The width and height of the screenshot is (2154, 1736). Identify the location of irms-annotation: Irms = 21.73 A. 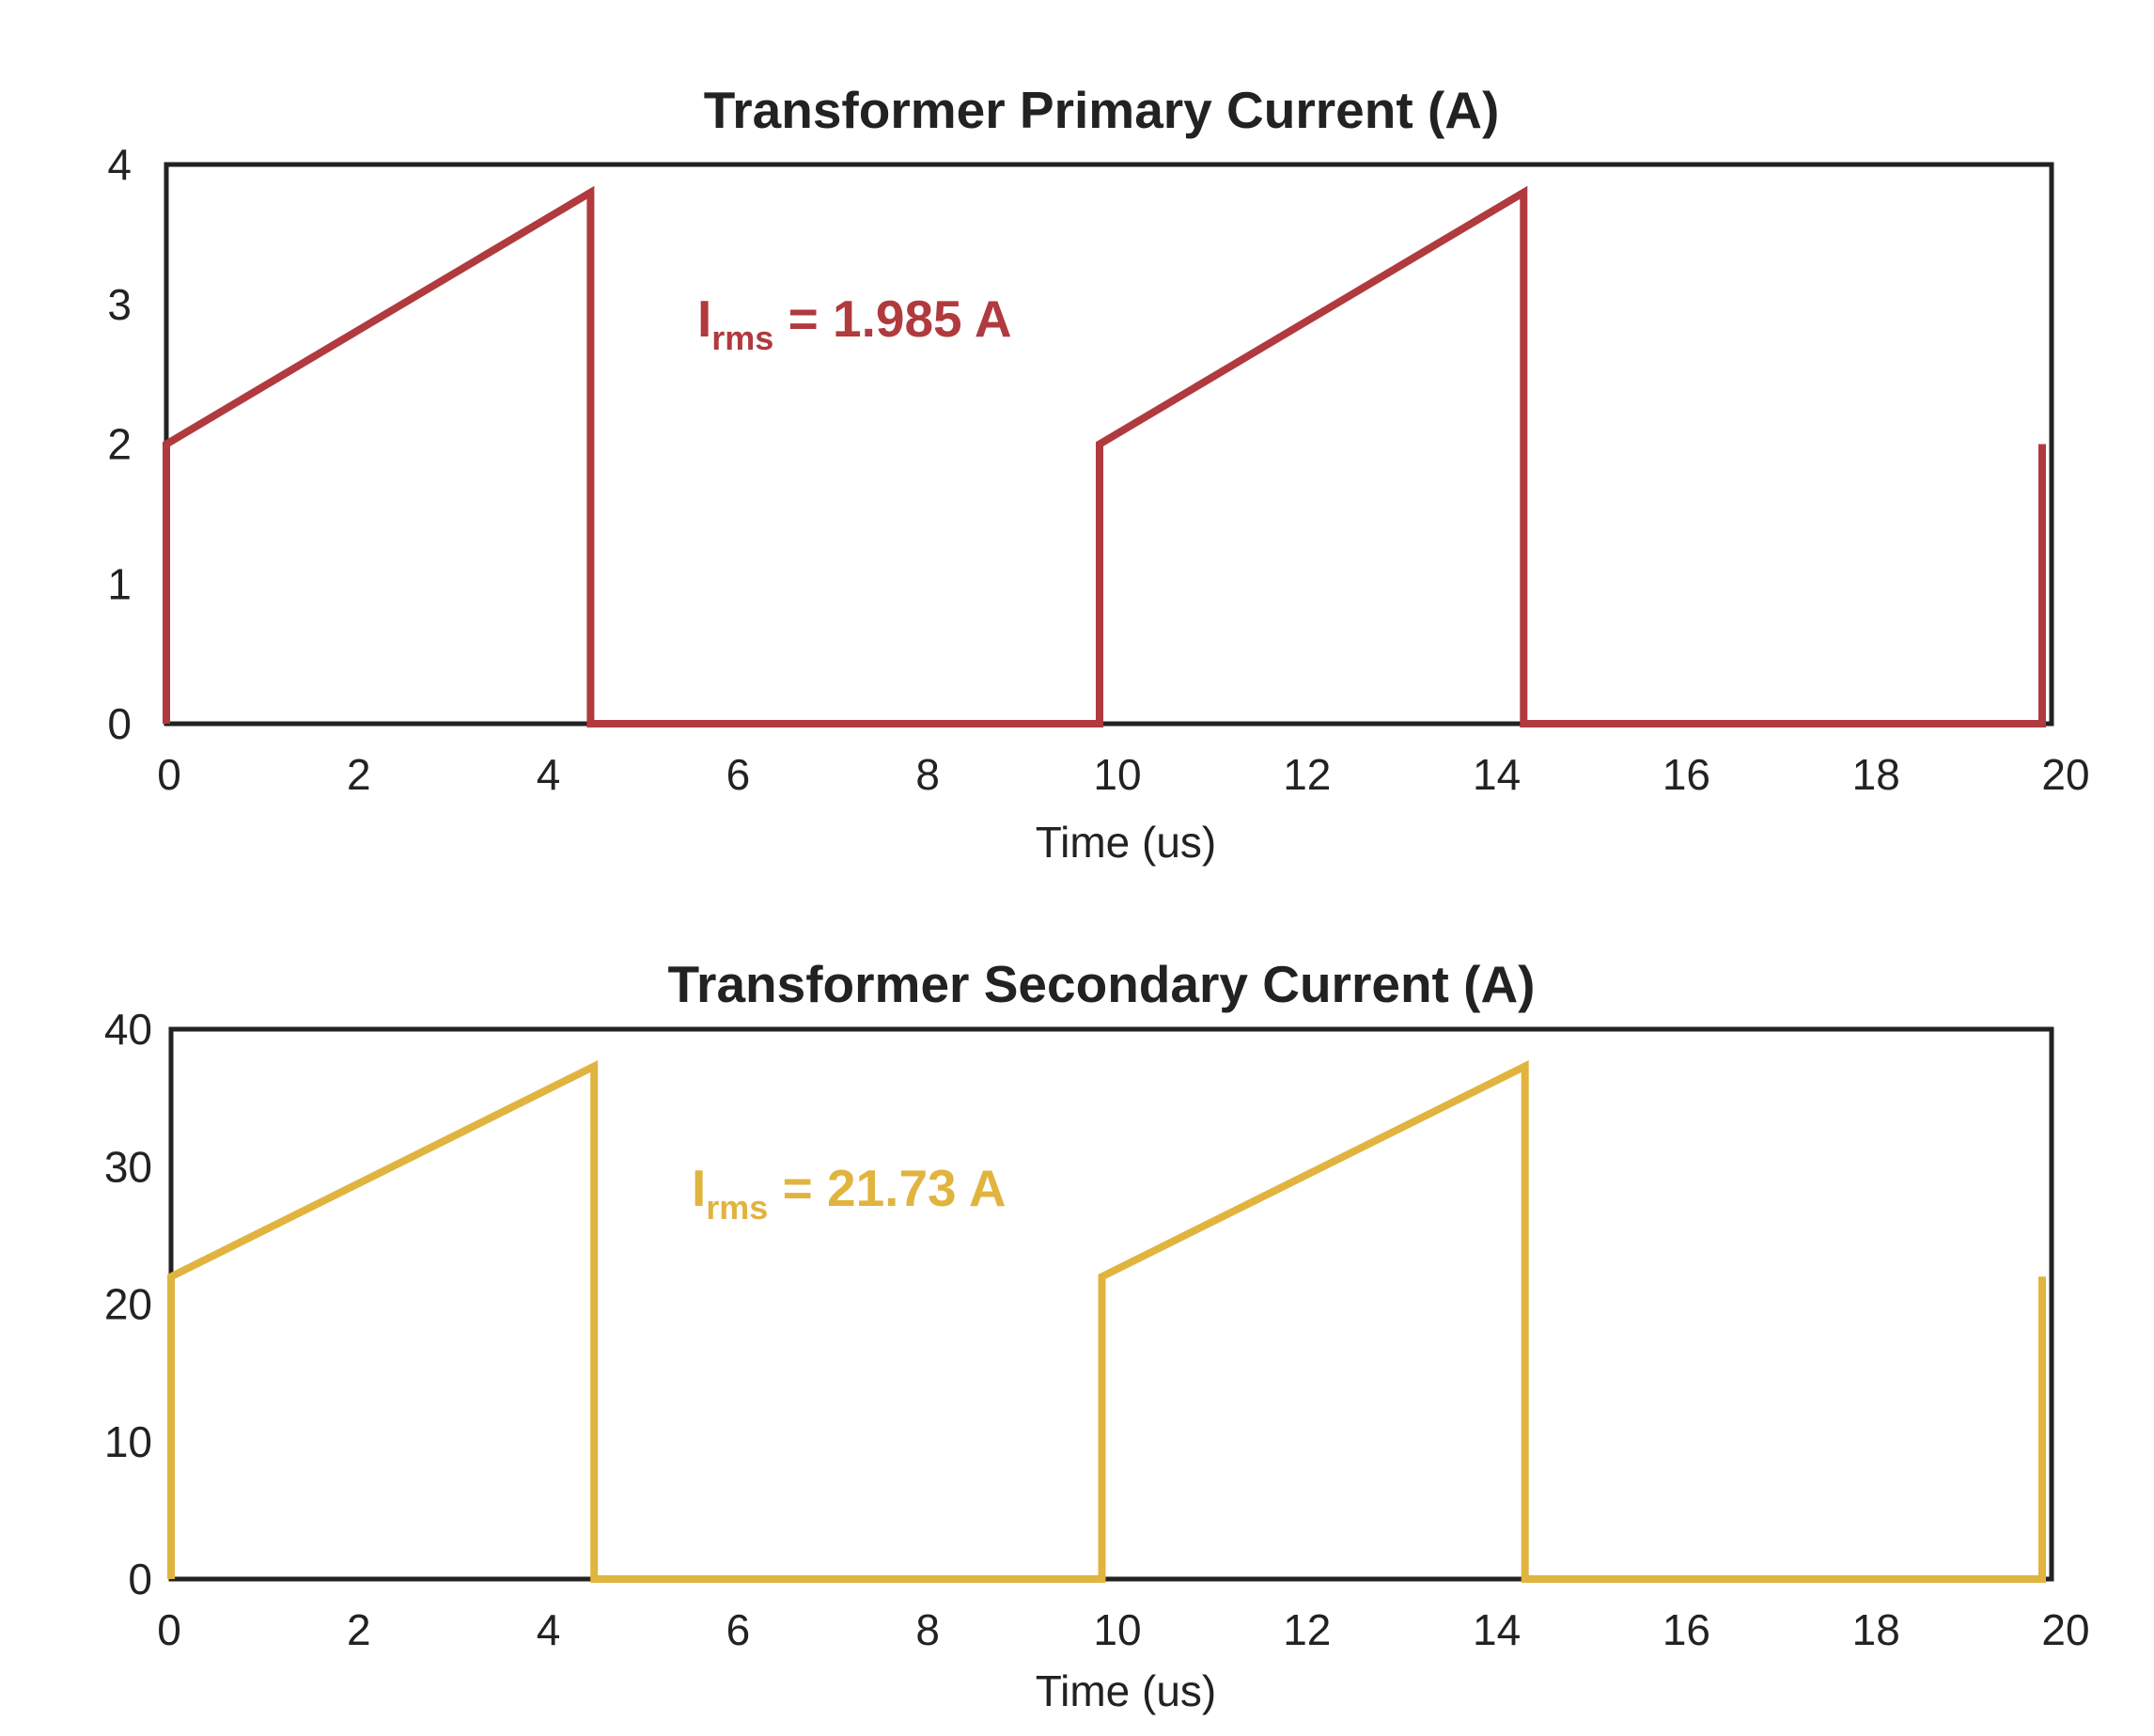
(849, 1193).